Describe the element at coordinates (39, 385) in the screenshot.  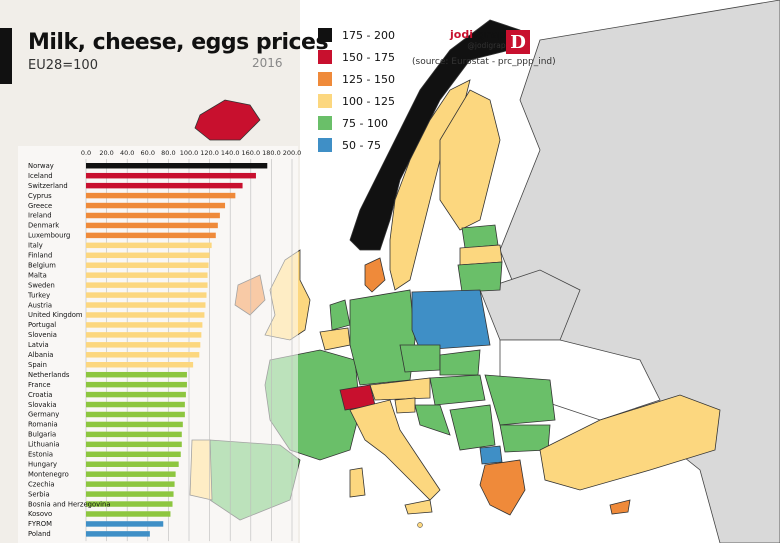
I see `category-label: France` at that location.